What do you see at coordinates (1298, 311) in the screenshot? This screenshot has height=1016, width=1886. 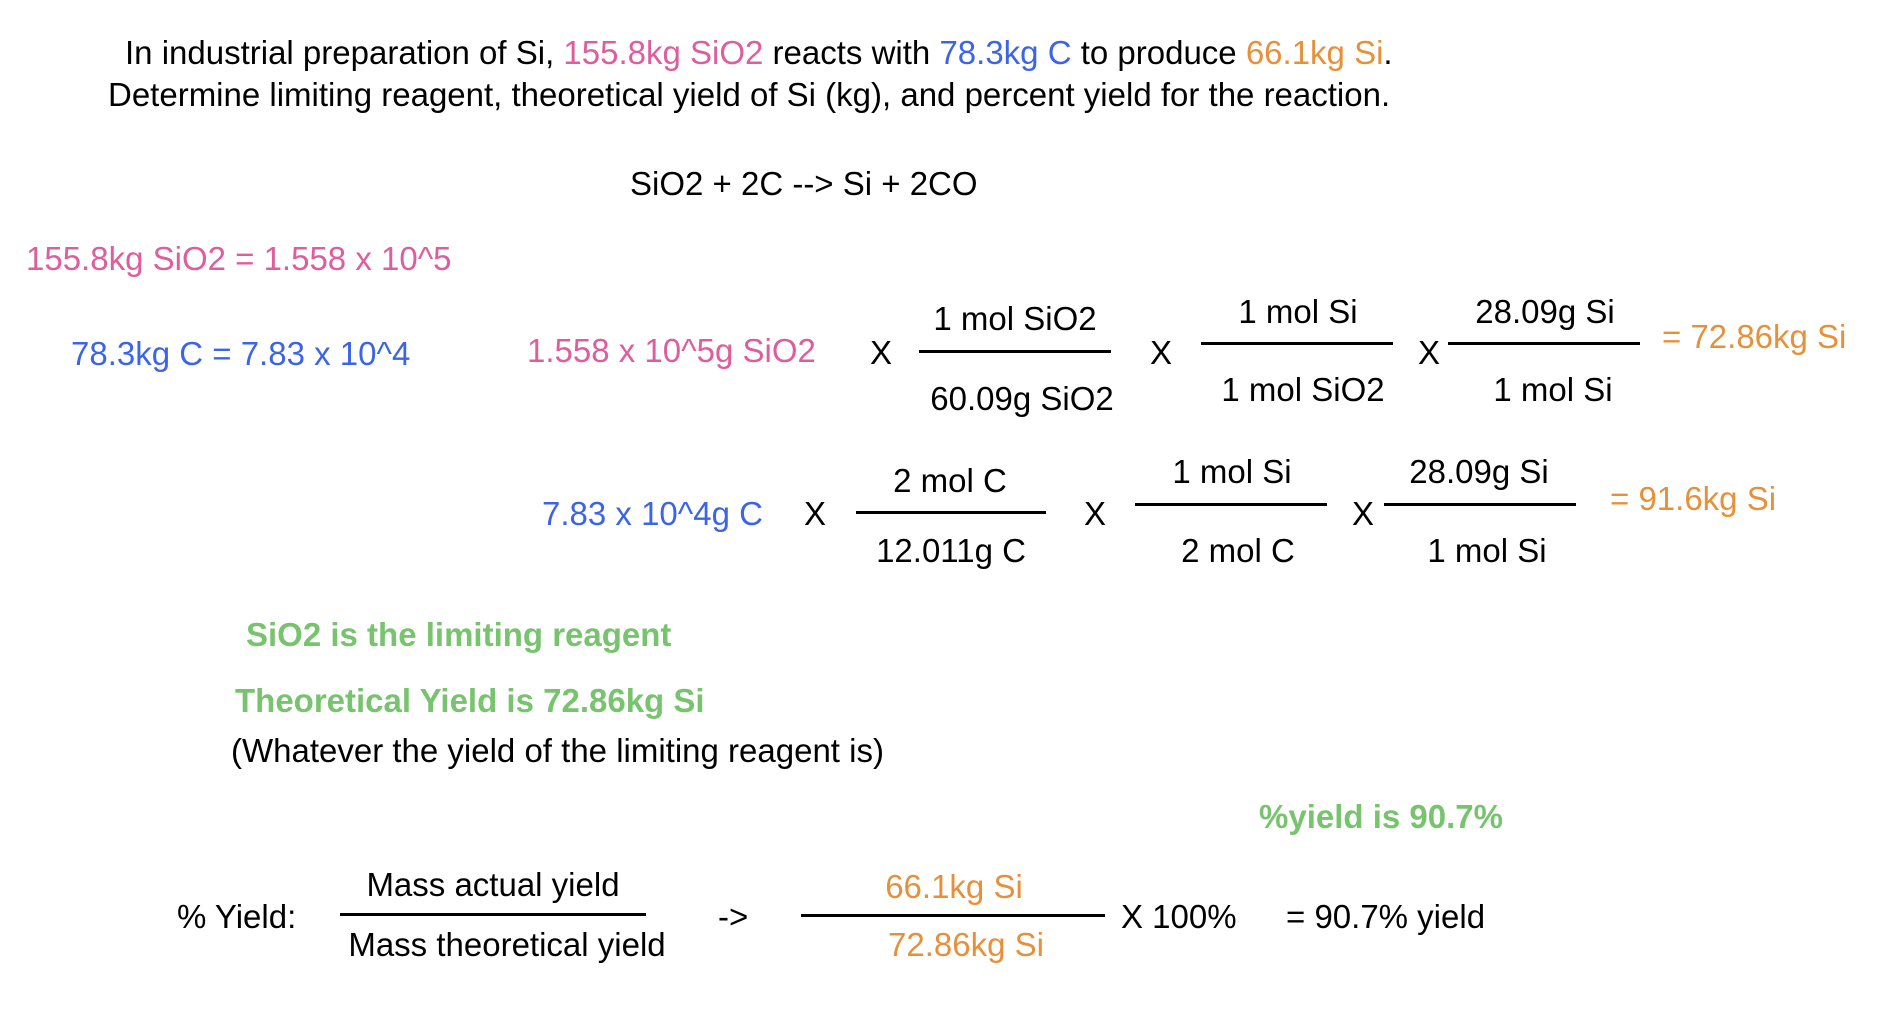 I see `calc1-f2-num: 1 mol Si` at bounding box center [1298, 311].